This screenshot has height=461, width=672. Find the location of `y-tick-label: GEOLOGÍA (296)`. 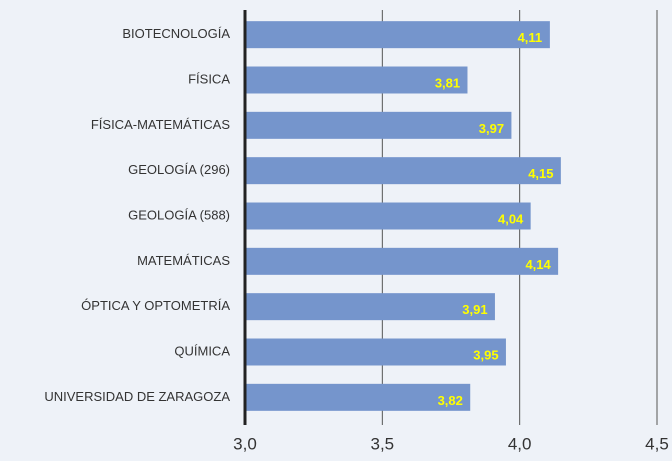

y-tick-label: GEOLOGÍA (296) is located at coordinates (179, 169).